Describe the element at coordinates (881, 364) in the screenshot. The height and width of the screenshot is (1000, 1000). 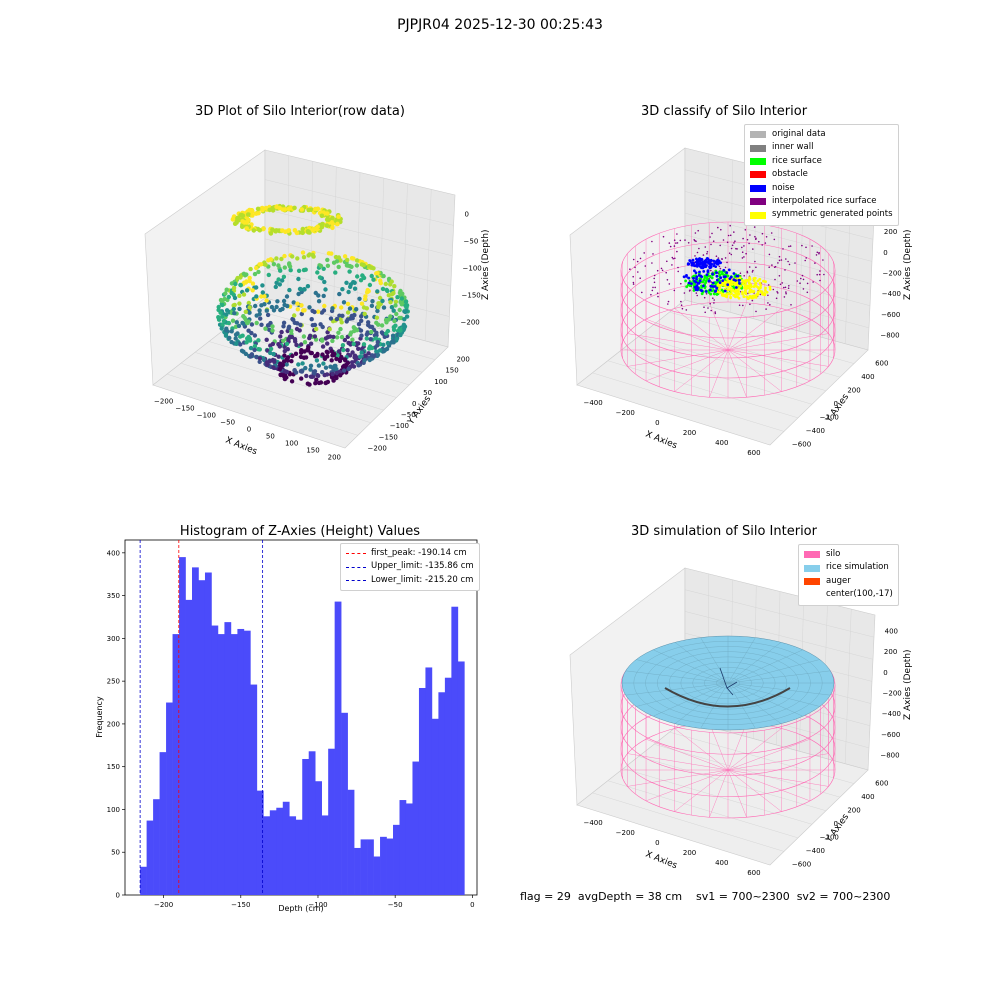
I see `cls-y-tick-label: 600` at that location.